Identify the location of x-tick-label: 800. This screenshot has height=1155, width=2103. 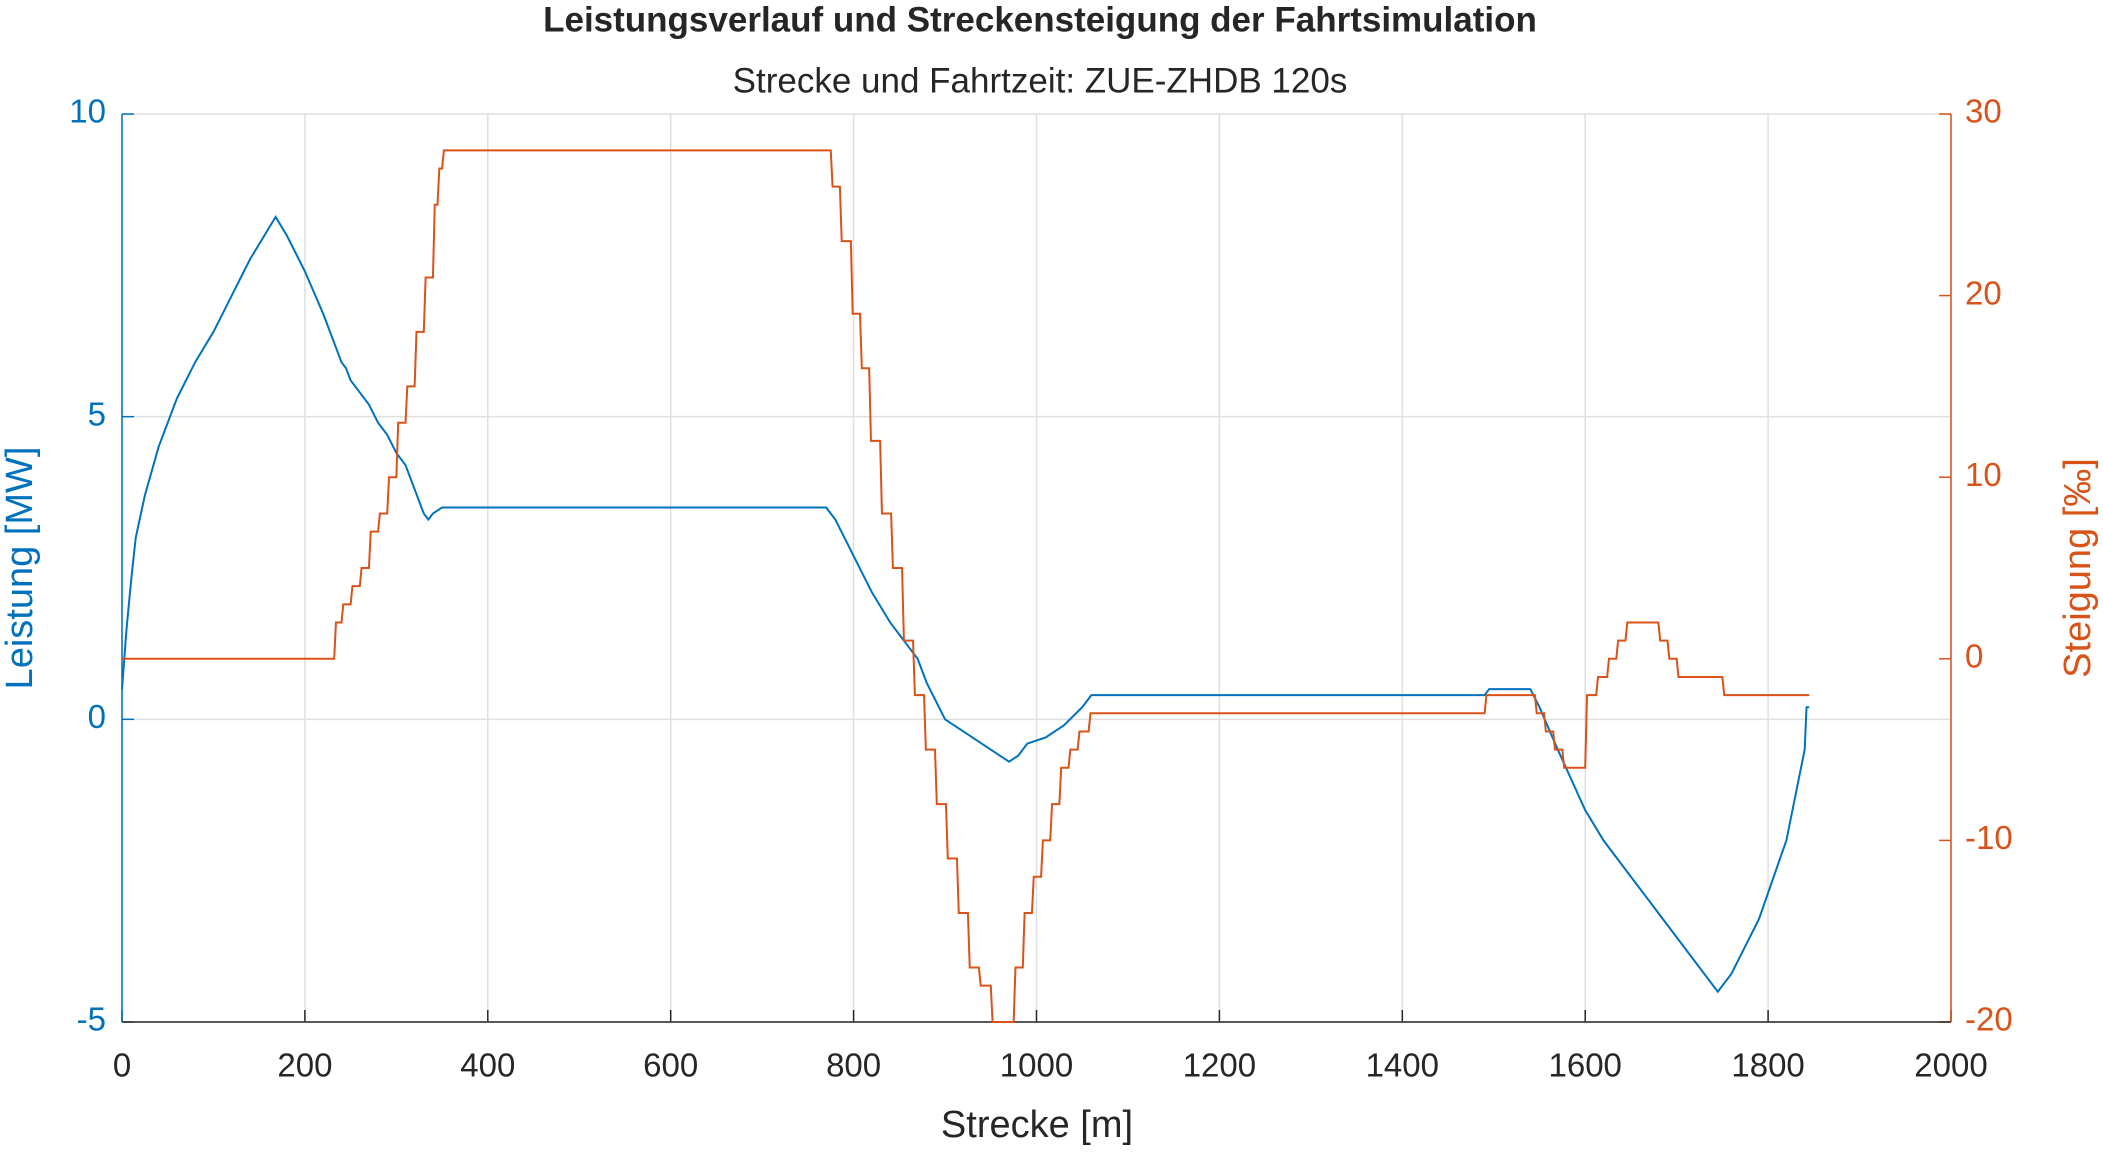
(853, 1065).